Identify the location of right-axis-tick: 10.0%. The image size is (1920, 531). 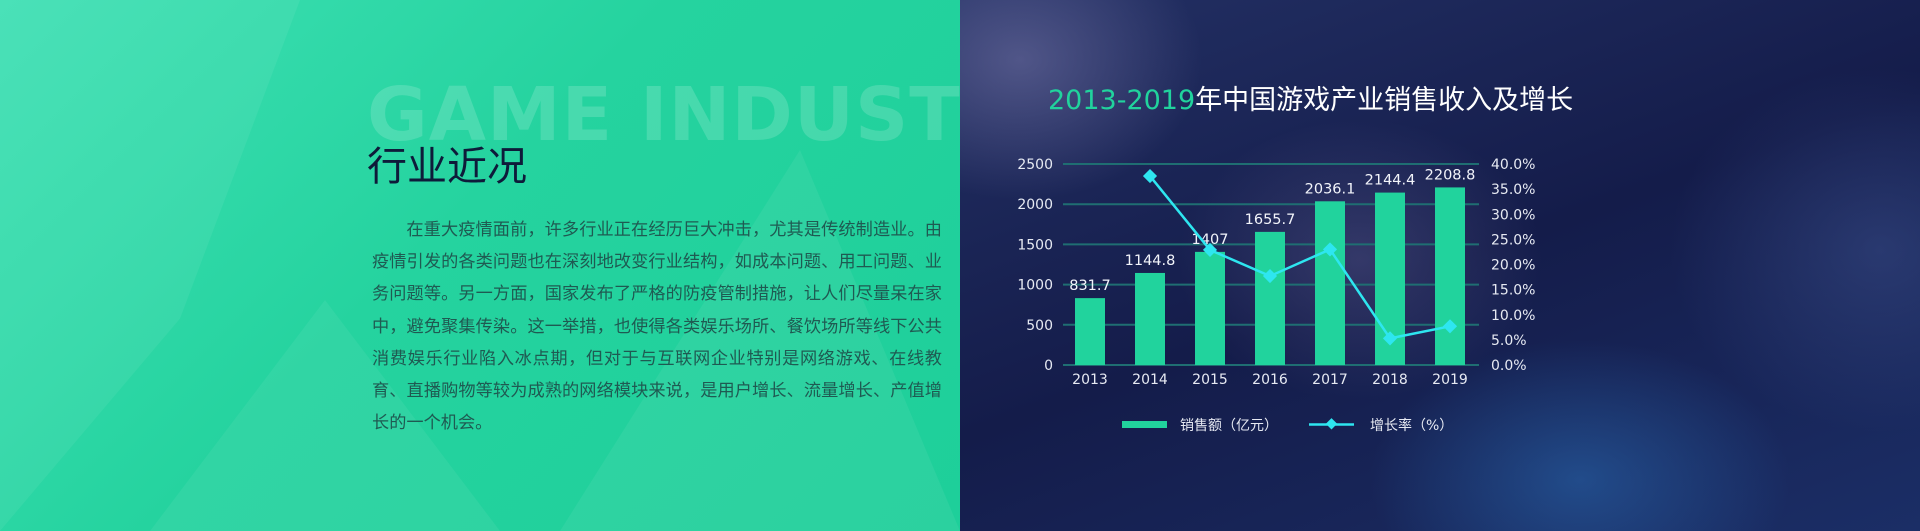
(1513, 316).